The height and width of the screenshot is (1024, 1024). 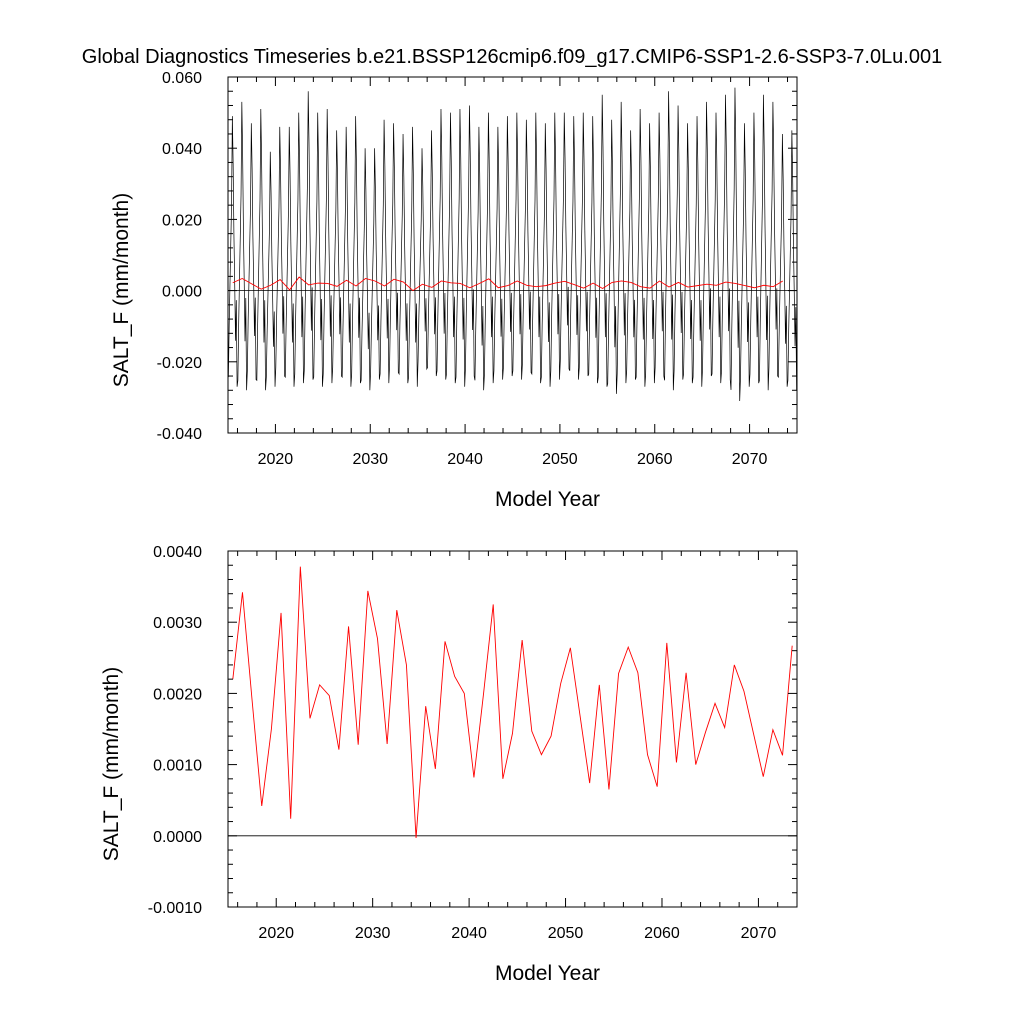 I want to click on y-tick-label: 0.0010, so click(x=177, y=766).